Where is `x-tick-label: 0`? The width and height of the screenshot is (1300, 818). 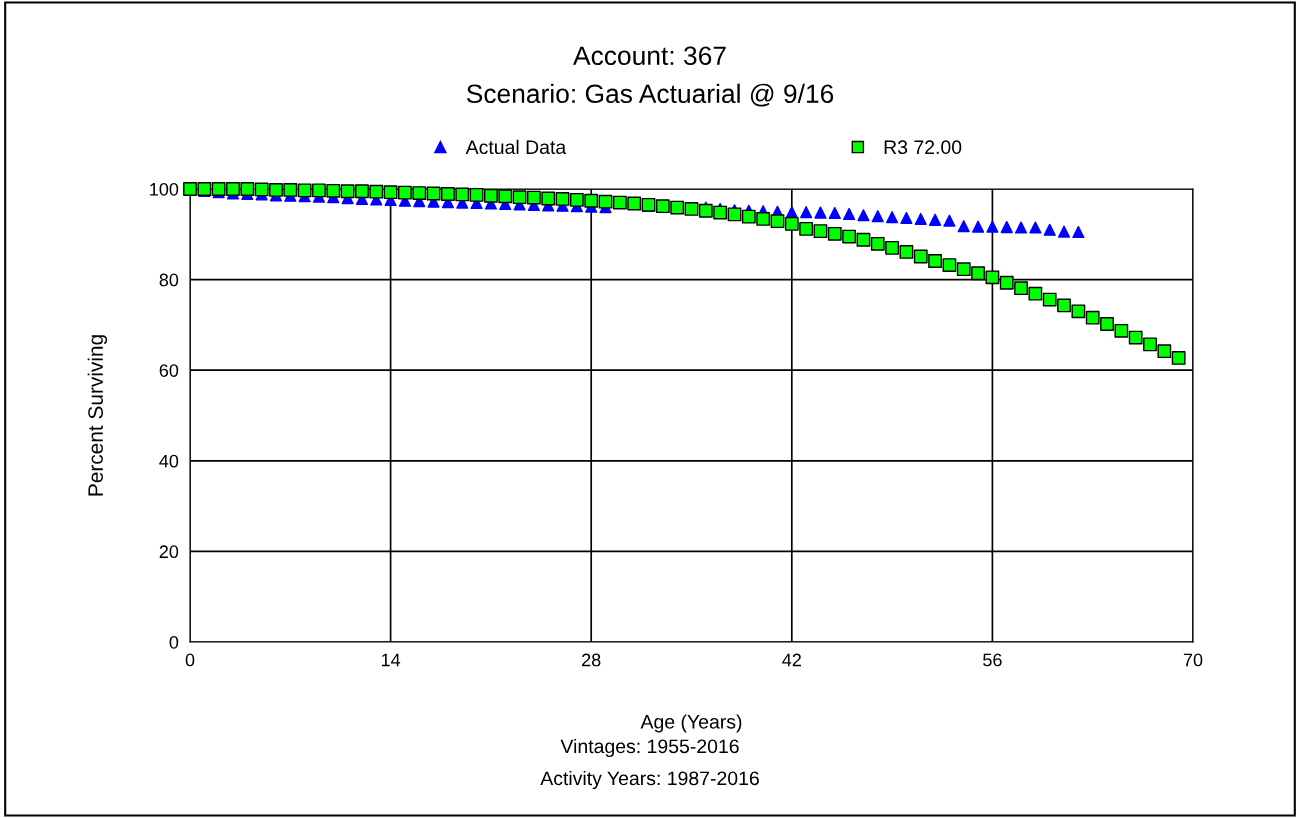 x-tick-label: 0 is located at coordinates (190, 660).